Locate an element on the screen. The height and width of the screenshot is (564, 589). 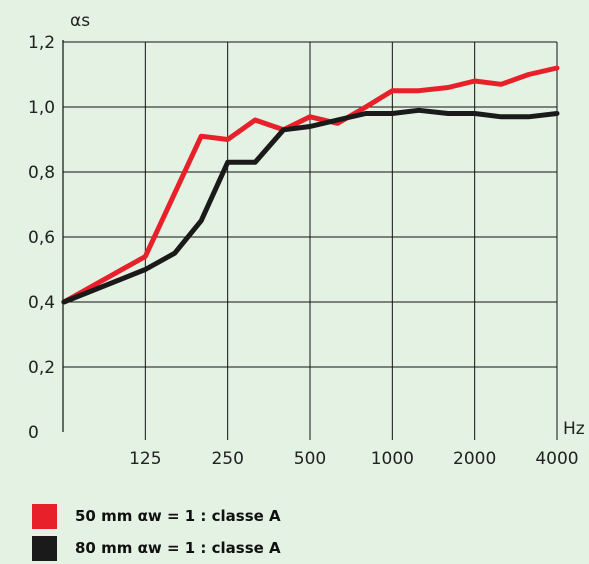
x-tick-label: 250 is located at coordinates (227, 459).